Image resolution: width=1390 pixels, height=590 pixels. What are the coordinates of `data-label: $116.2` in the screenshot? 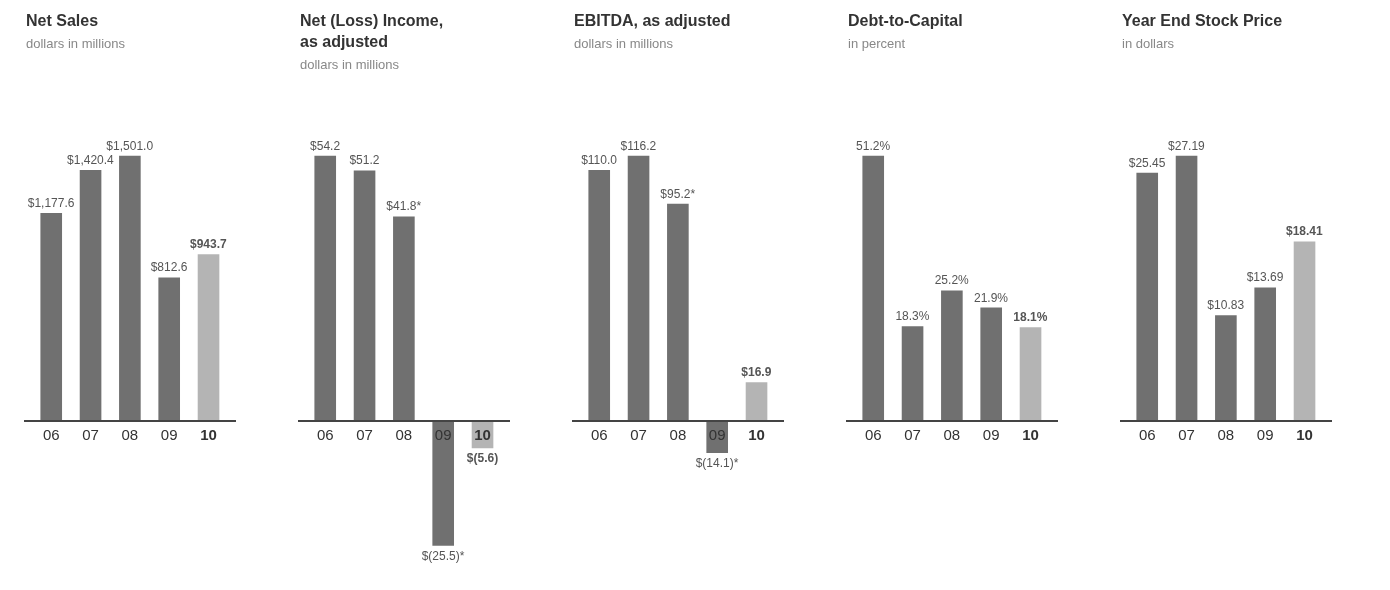 It's located at (638, 145).